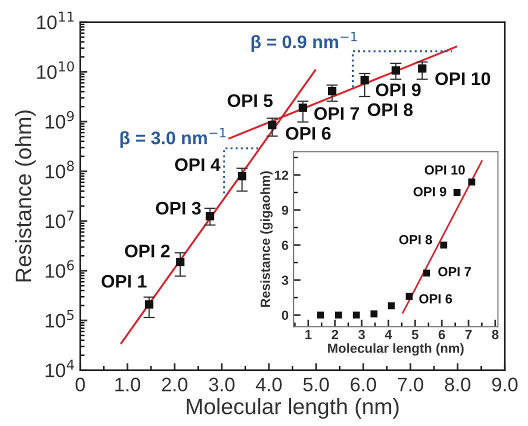 The height and width of the screenshot is (426, 528). I want to click on y-tick-label: 12, so click(281, 175).